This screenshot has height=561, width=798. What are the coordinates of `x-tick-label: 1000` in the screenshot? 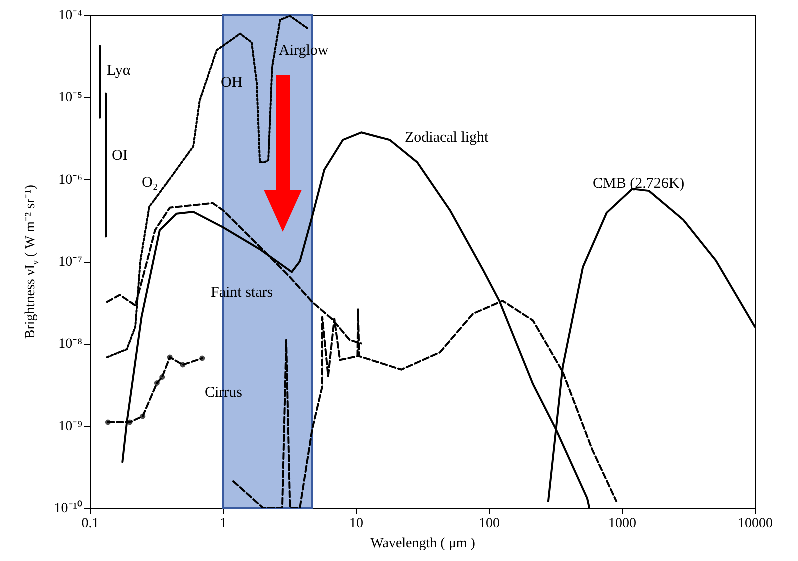 It's located at (622, 524).